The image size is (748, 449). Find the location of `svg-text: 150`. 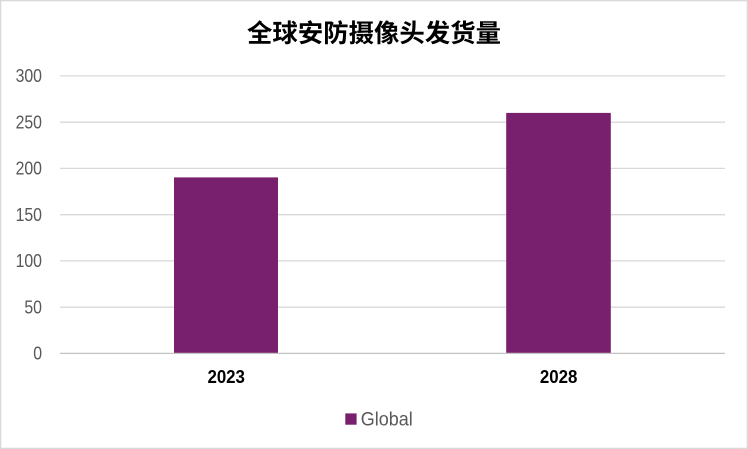

svg-text: 150 is located at coordinates (29, 215).